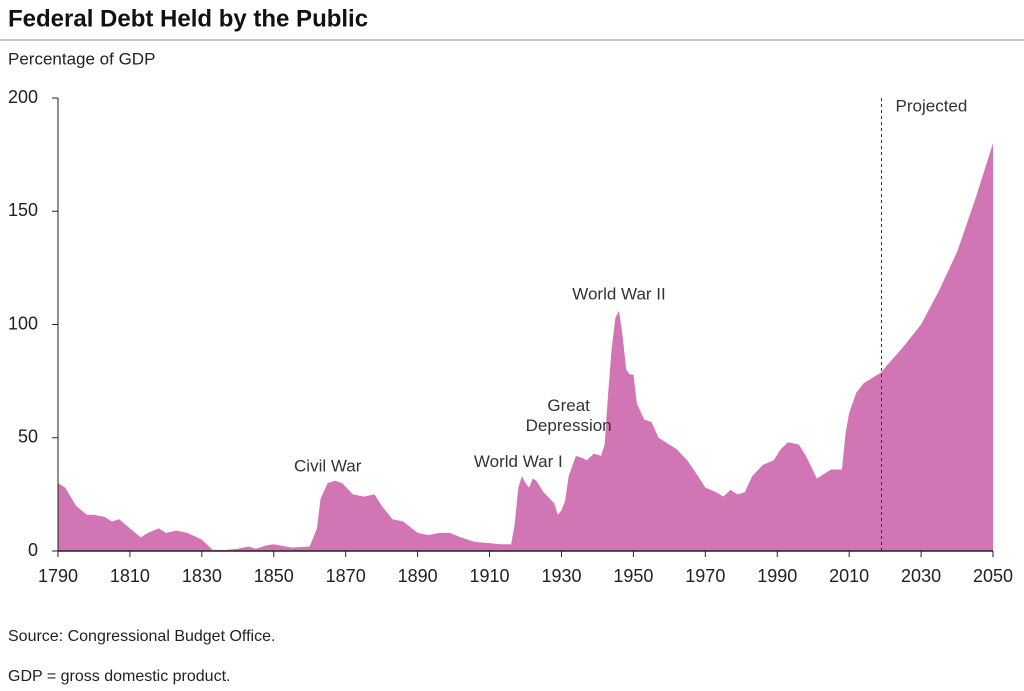  What do you see at coordinates (993, 576) in the screenshot?
I see `x-tick-label: 2050` at bounding box center [993, 576].